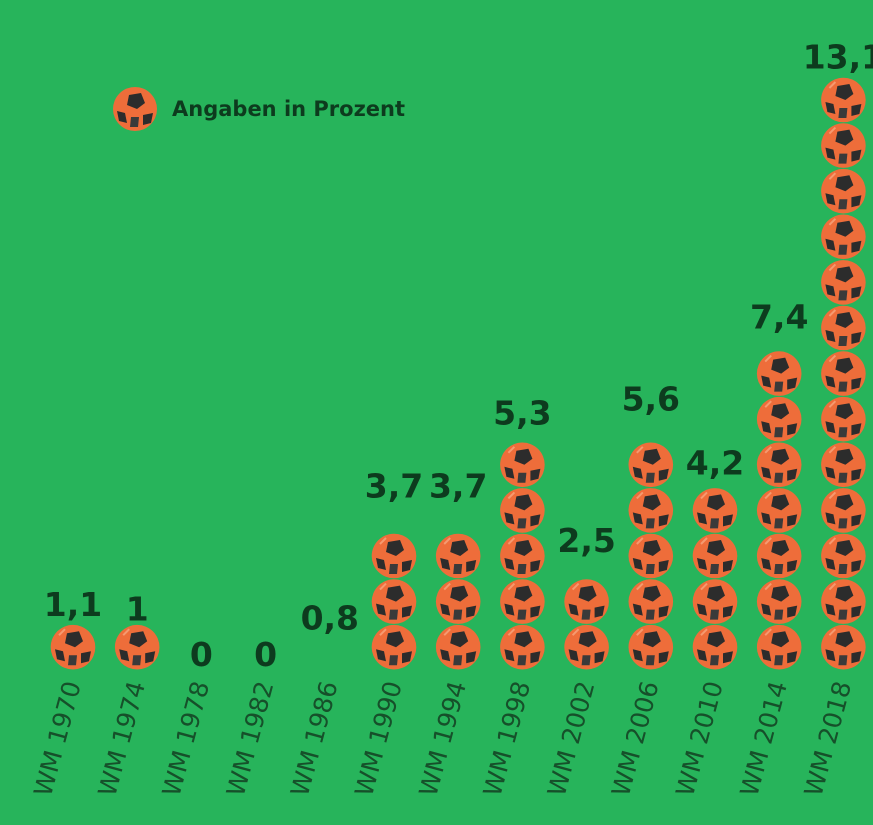 This screenshot has height=825, width=873. I want to click on bar-wm-2014, so click(779, 501).